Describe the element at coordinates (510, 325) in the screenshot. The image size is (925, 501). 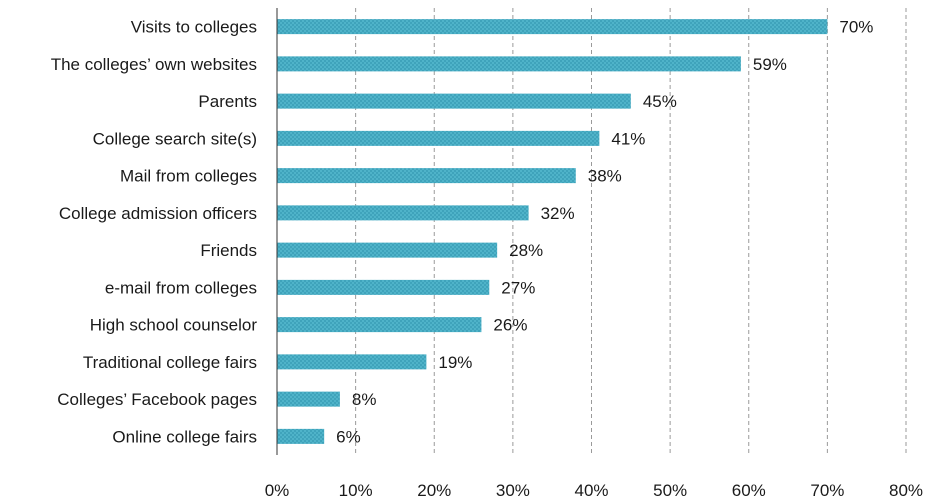
I see `data-label: 26%` at that location.